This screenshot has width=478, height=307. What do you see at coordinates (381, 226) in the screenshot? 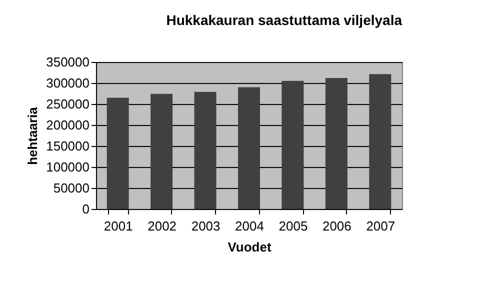
I see `x-tick-label: 2007` at bounding box center [381, 226].